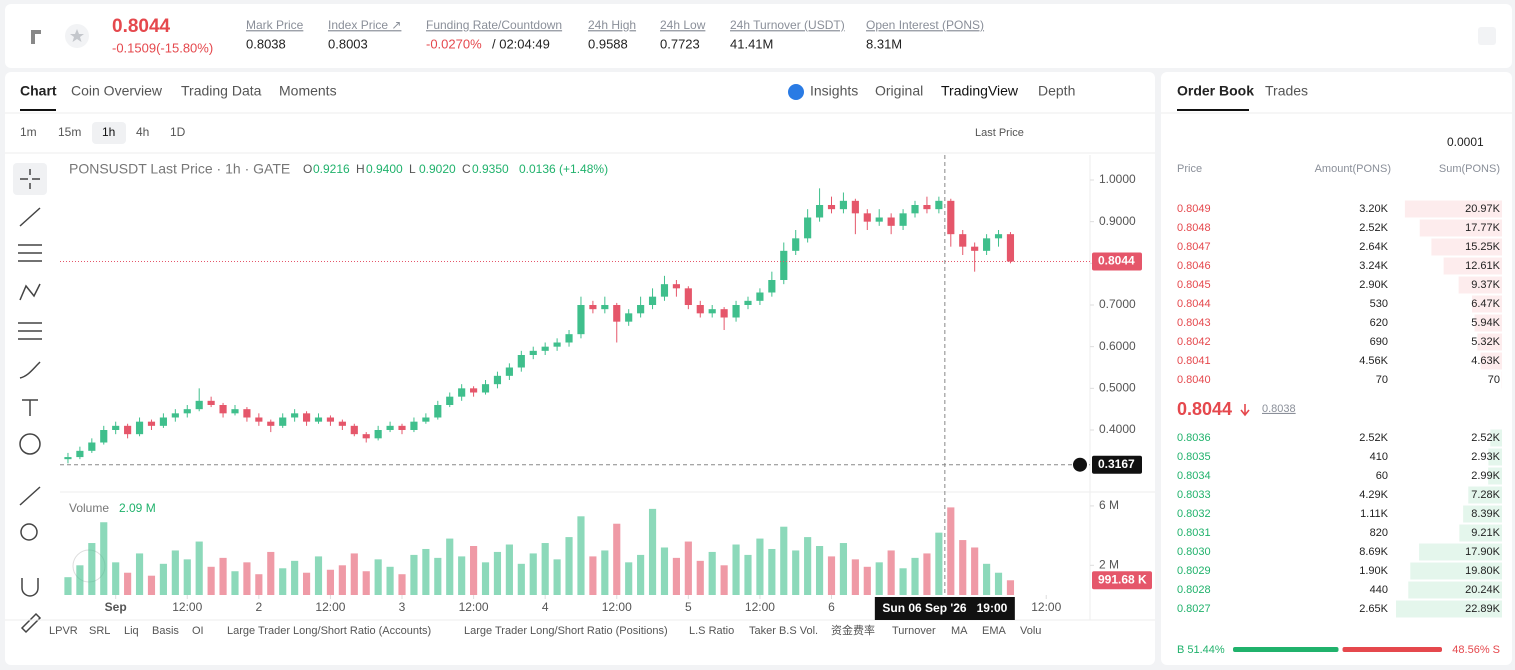 The image size is (1515, 670). Describe the element at coordinates (1286, 91) in the screenshot. I see `ob-tab: Trades` at that location.